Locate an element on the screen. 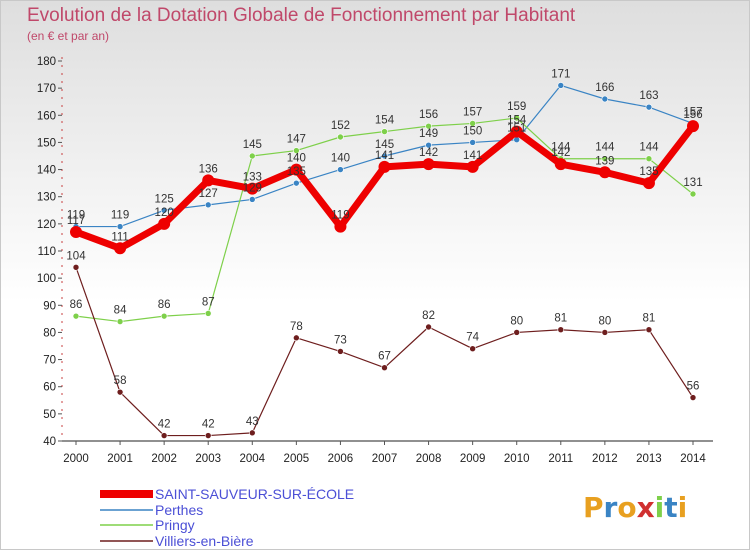  data-label: 142 is located at coordinates (428, 153).